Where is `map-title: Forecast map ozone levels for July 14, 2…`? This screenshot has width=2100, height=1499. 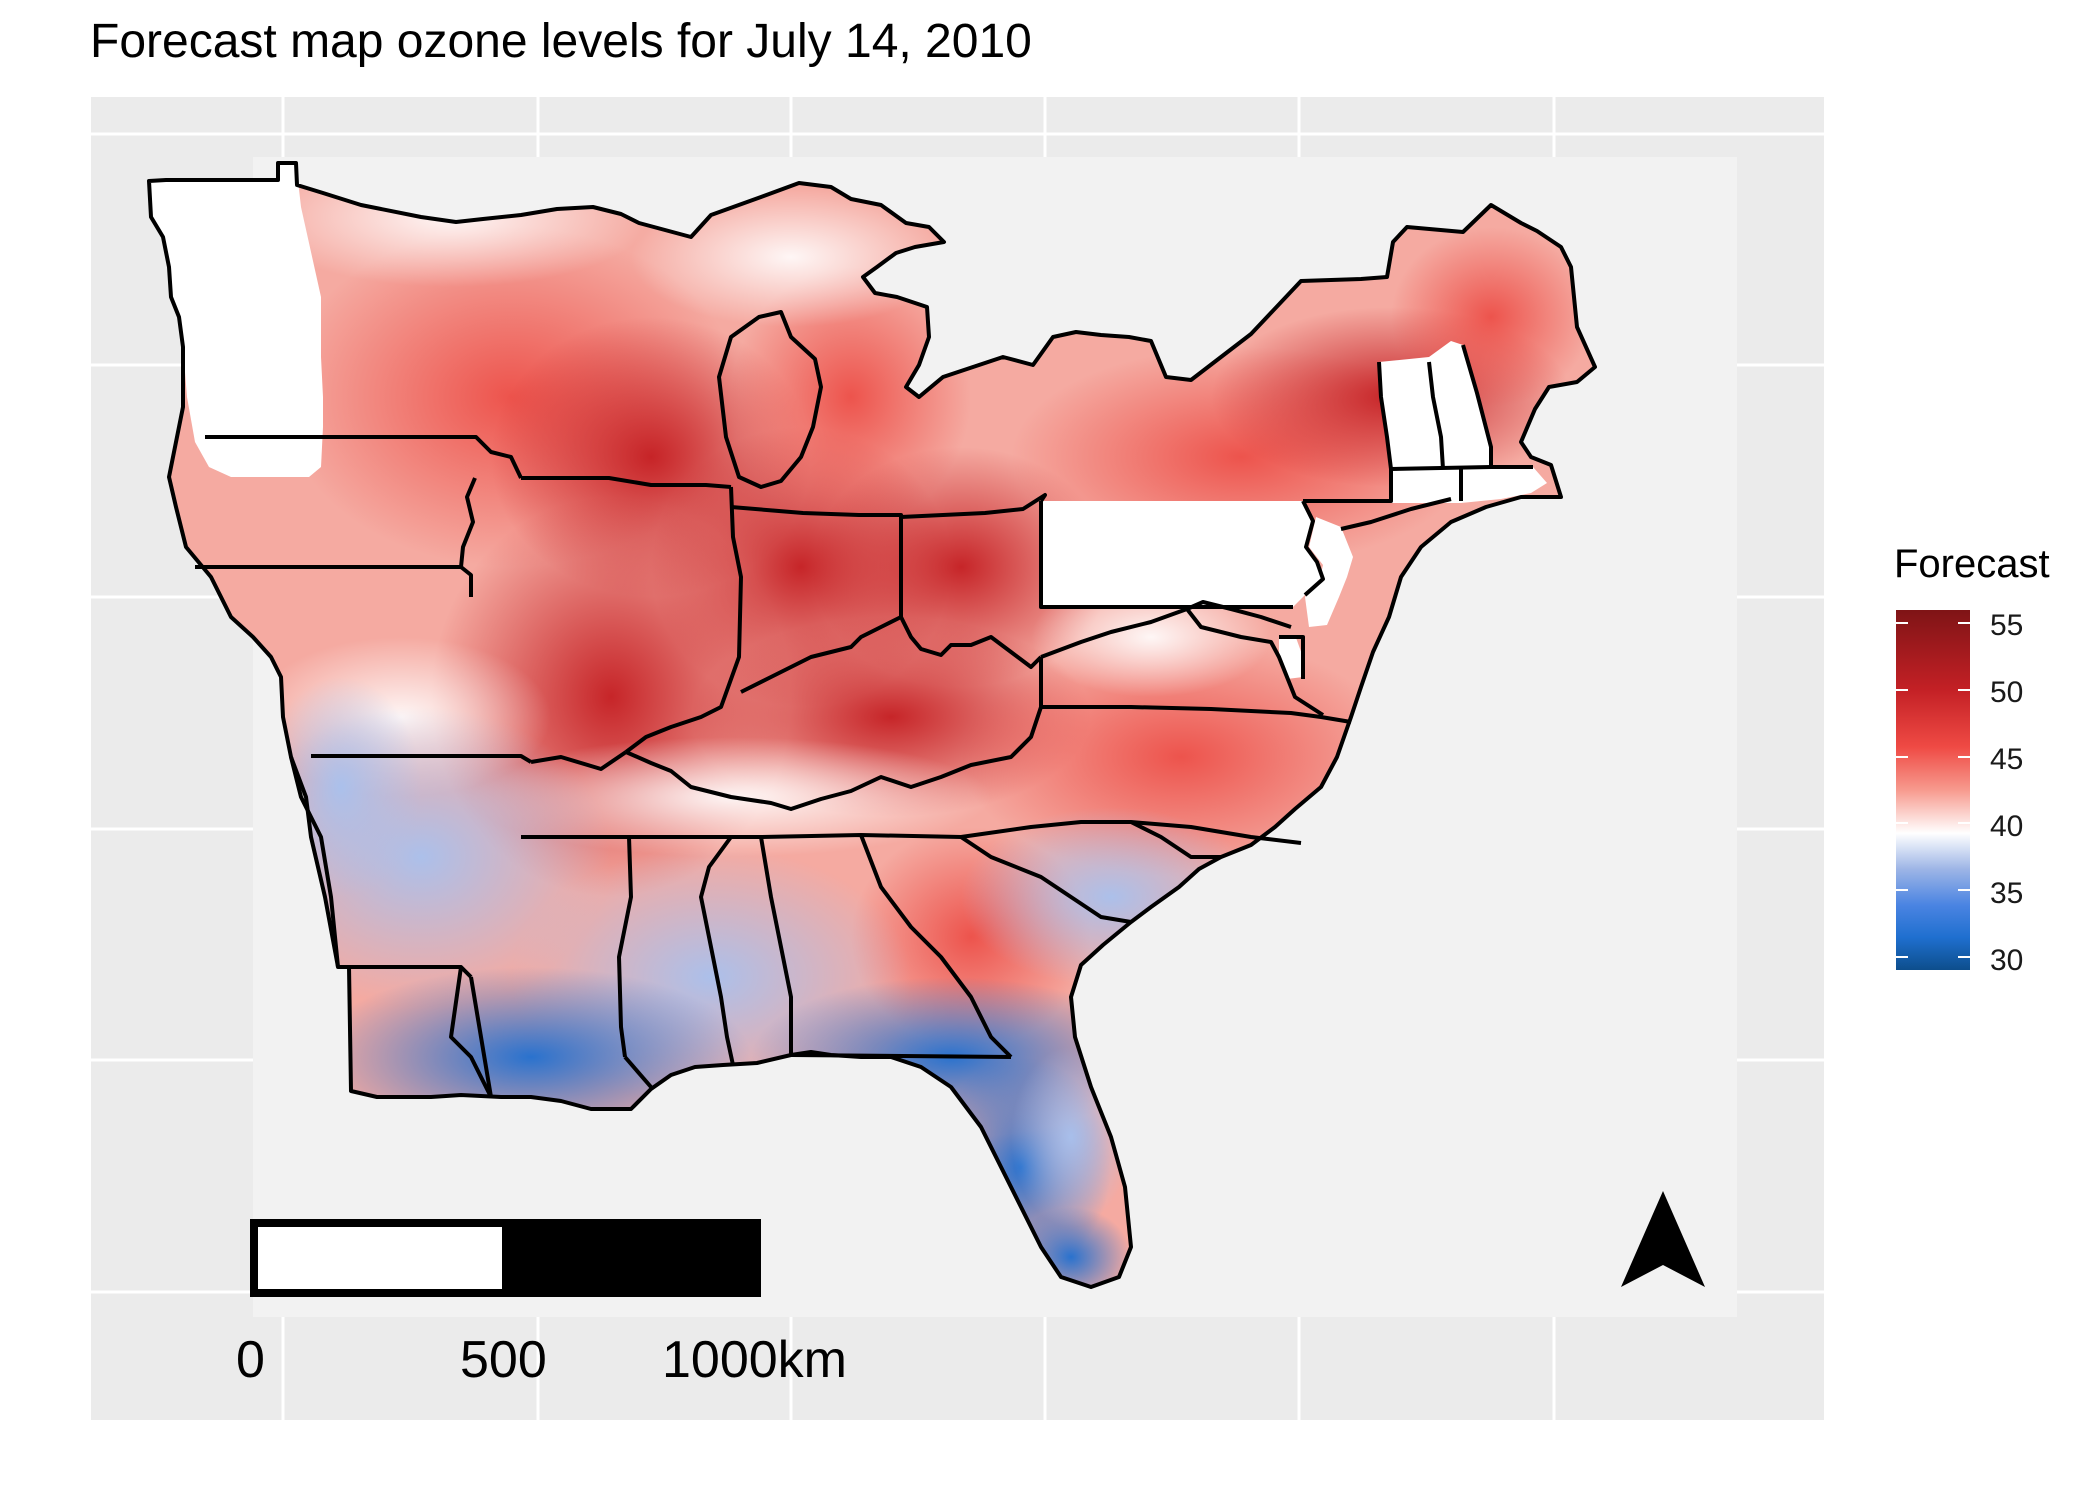
map-title: Forecast map ozone levels for July 14, 2… is located at coordinates (561, 41).